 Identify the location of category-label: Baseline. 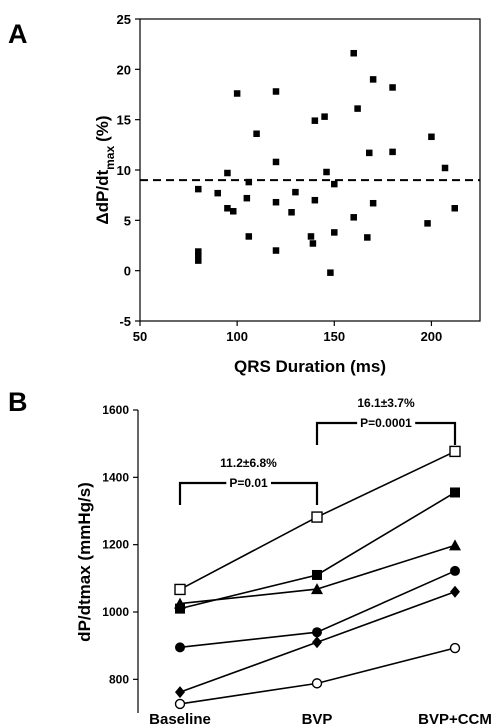
(180, 718).